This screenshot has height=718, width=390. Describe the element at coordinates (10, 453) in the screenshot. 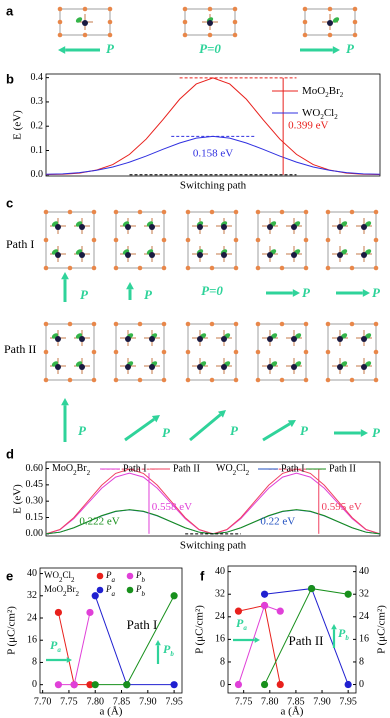

I see `panel-label: d` at that location.